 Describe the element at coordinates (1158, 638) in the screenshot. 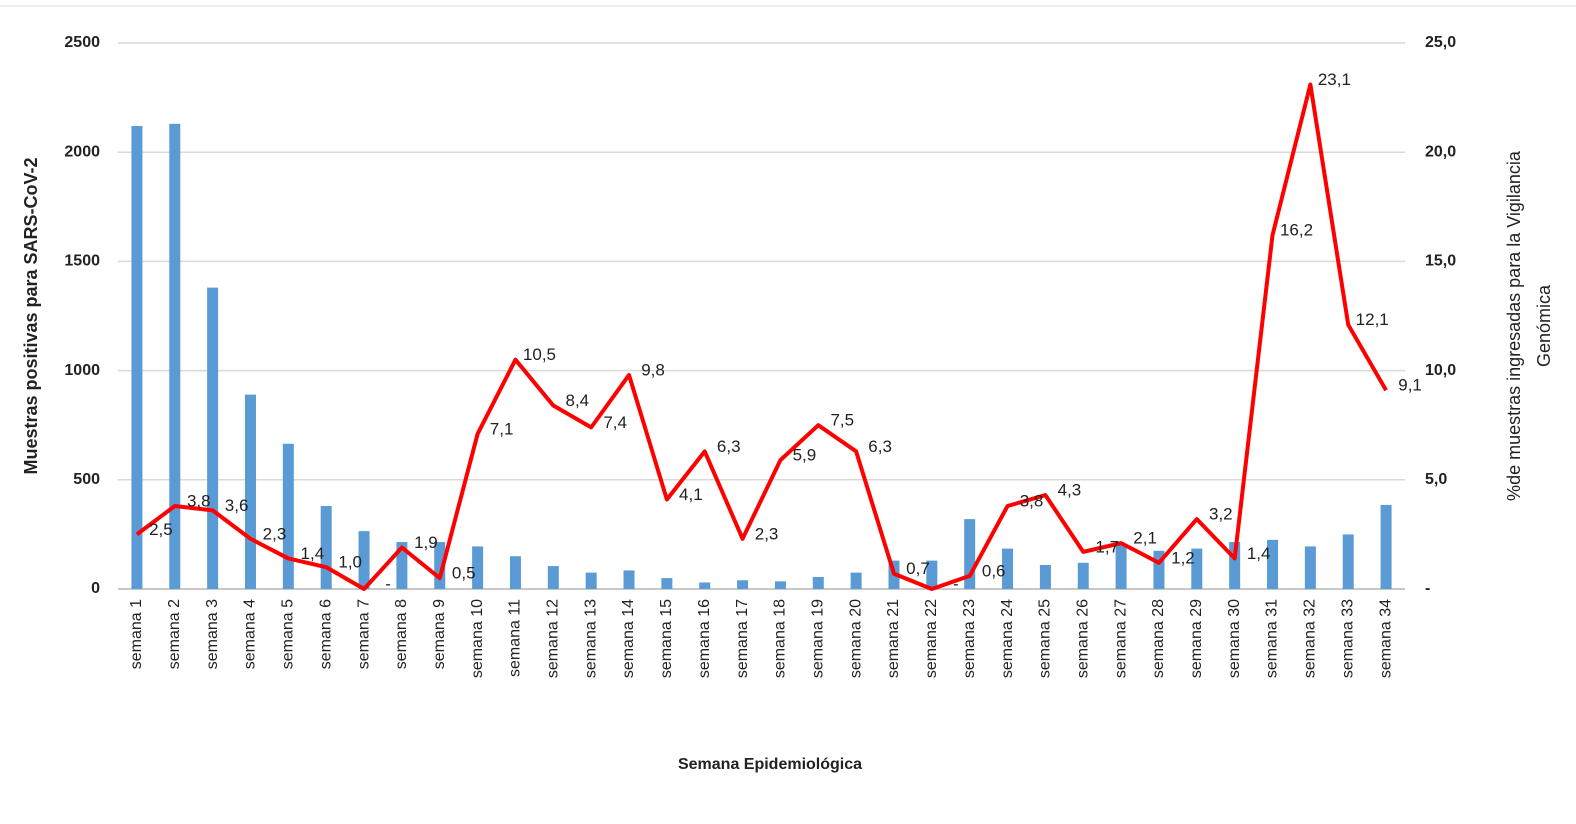

I see `x-tick-label: semana 28` at that location.